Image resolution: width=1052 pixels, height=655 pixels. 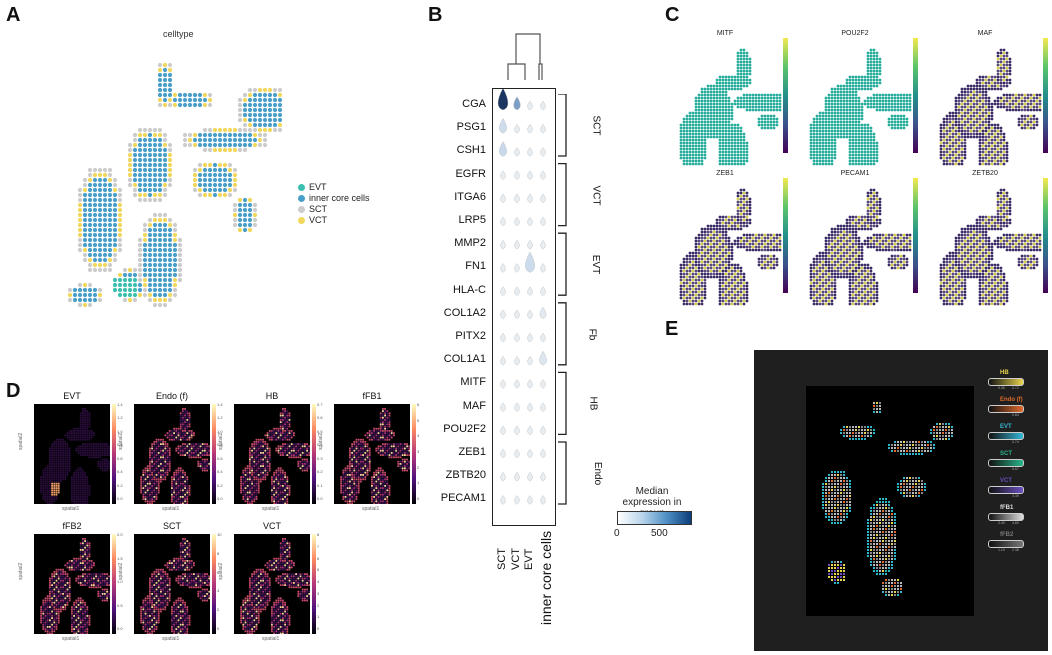 I want to click on gene-map-title: POU2F2, so click(x=855, y=33).